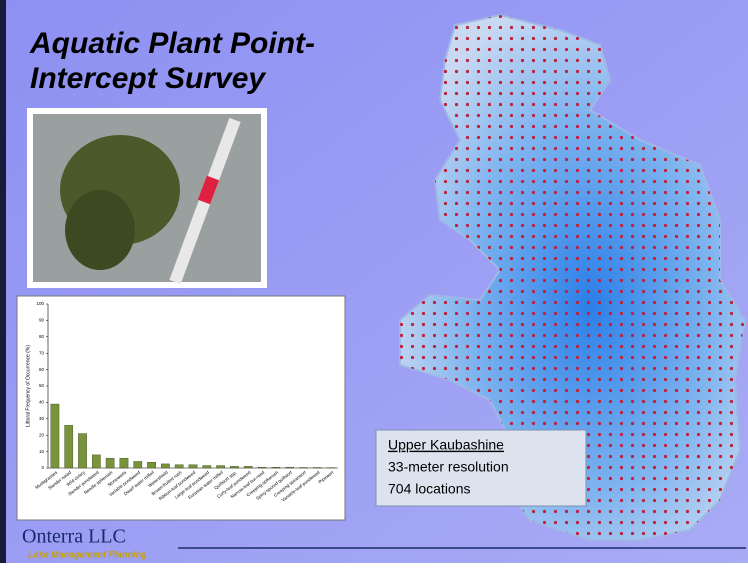 This screenshot has width=748, height=568. What do you see at coordinates (42, 451) in the screenshot?
I see `y-tick-label: 10` at bounding box center [42, 451].